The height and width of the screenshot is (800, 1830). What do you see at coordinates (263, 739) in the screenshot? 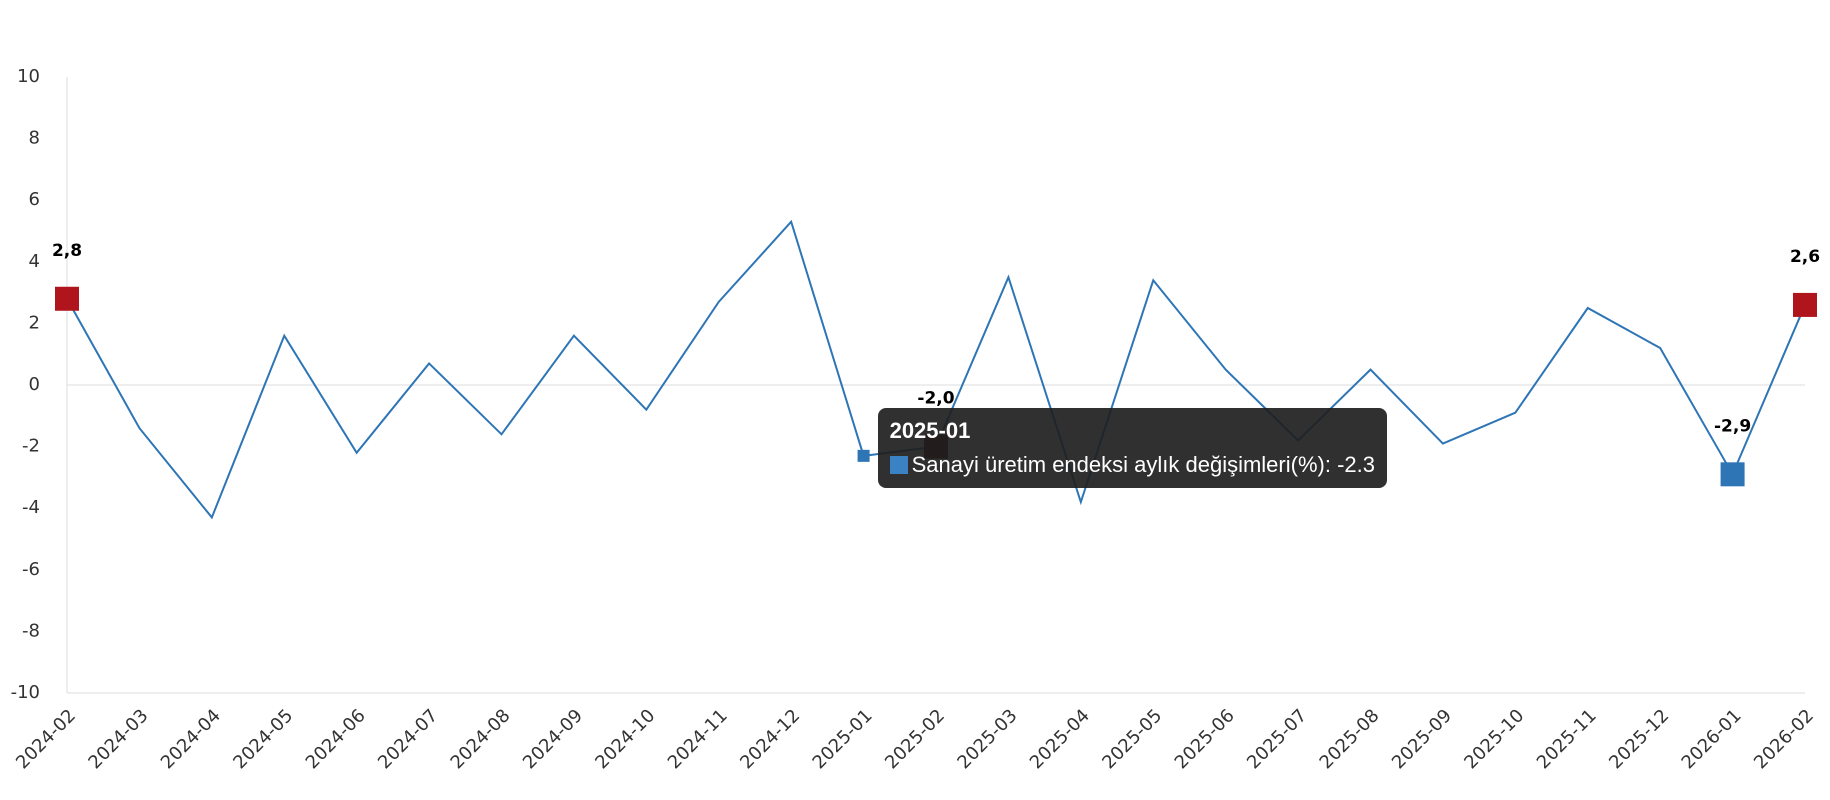
I see `x-tick-label: 2024-05` at bounding box center [263, 739].